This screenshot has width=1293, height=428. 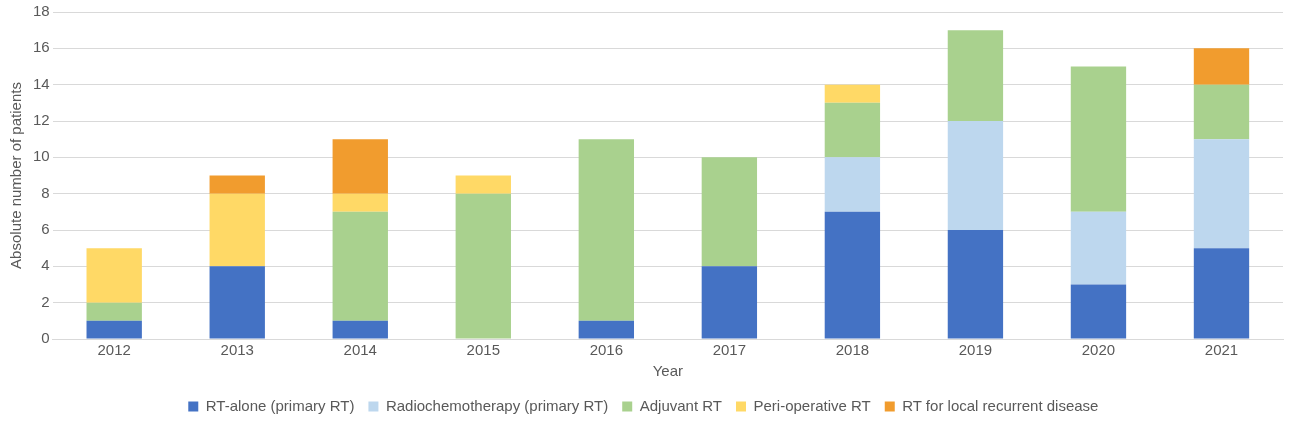 What do you see at coordinates (45, 192) in the screenshot?
I see `y-tick-label: 8` at bounding box center [45, 192].